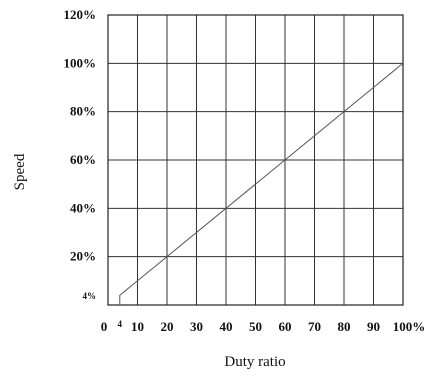  Describe the element at coordinates (83, 207) in the screenshot. I see `y-tick-label: 40%` at that location.